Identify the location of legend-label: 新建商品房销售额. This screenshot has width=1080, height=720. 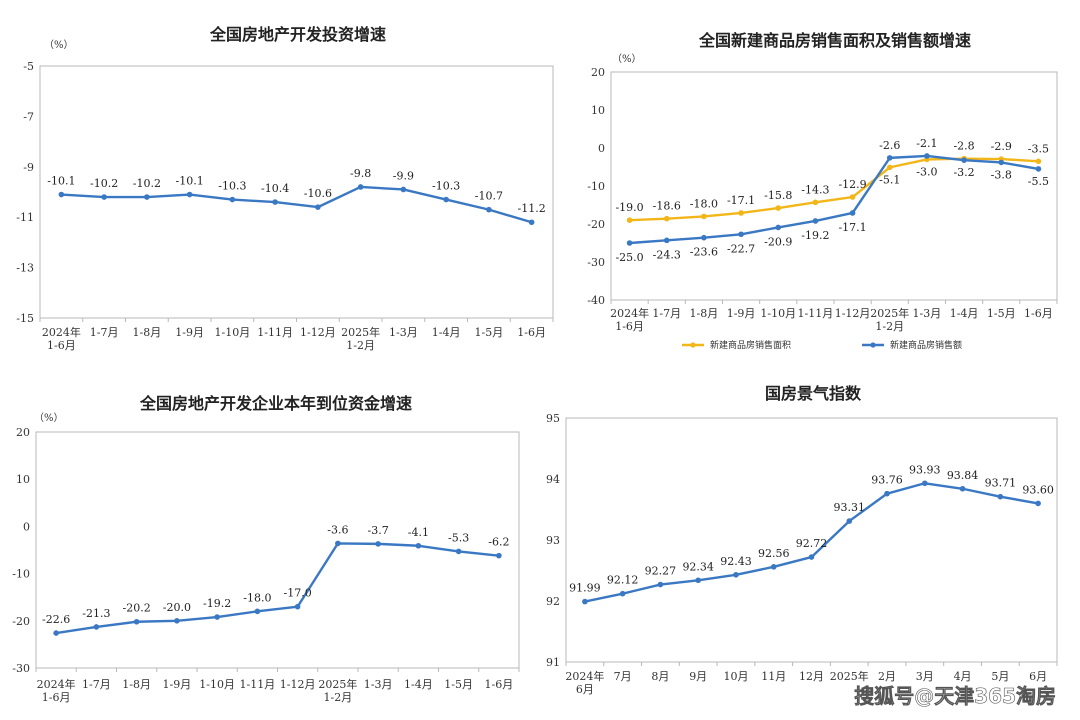
(926, 345).